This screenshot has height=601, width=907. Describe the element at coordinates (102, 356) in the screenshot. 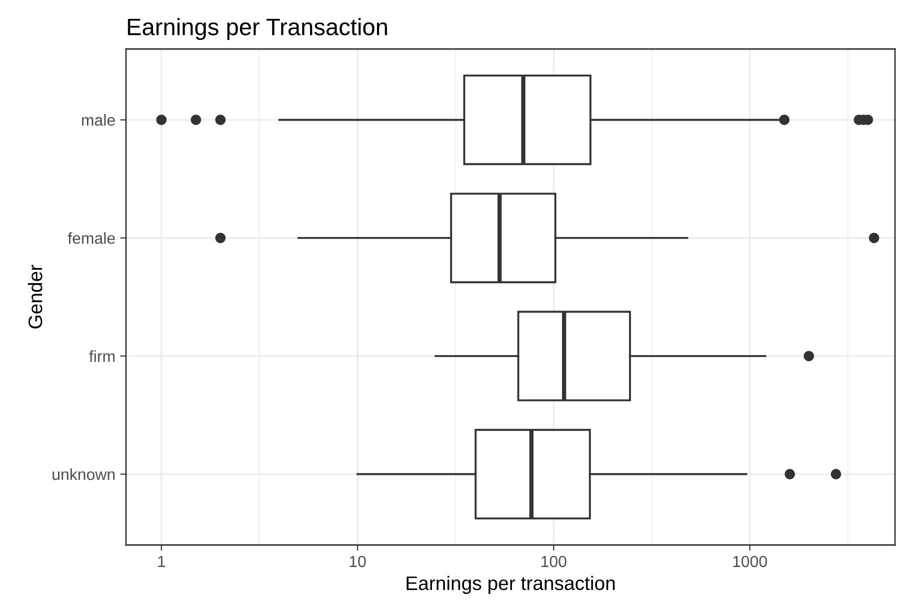

I see `y-tick-label: firm` at that location.